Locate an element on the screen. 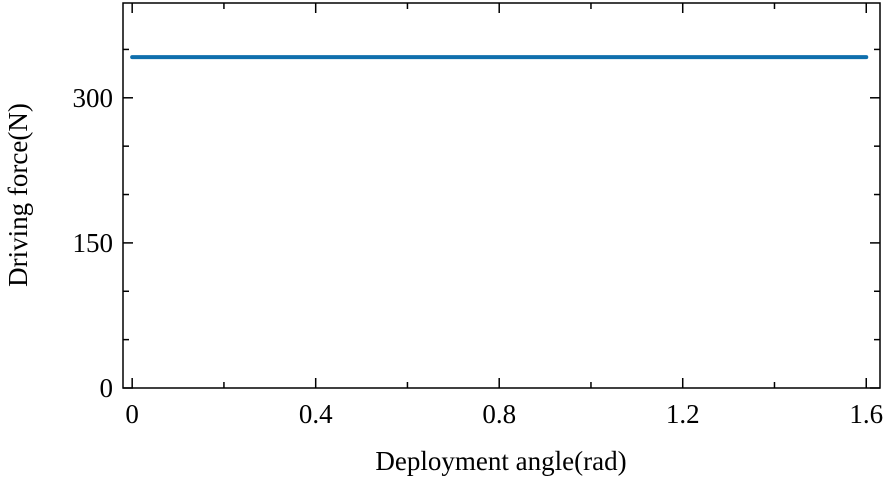 The height and width of the screenshot is (478, 892). y-tick-label: 0 is located at coordinates (107, 388).